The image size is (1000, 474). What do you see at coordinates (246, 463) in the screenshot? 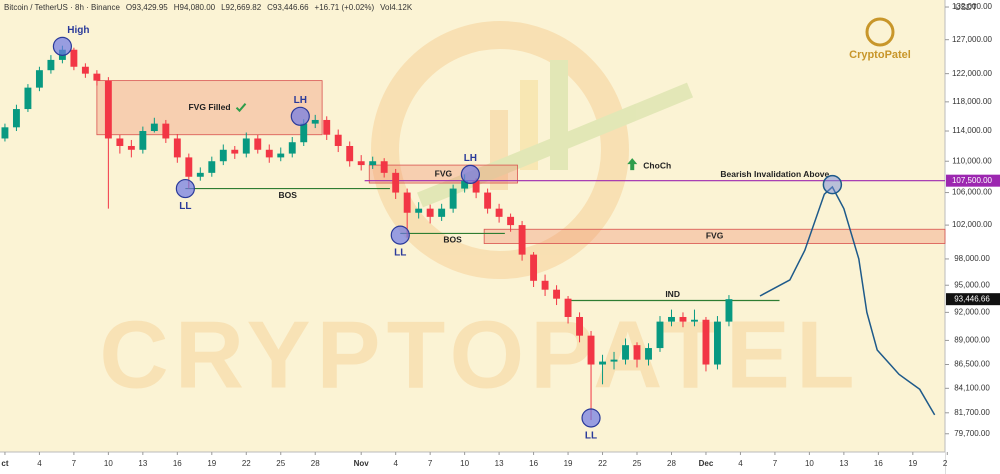
I see `x-tick-label: 22` at bounding box center [246, 463].